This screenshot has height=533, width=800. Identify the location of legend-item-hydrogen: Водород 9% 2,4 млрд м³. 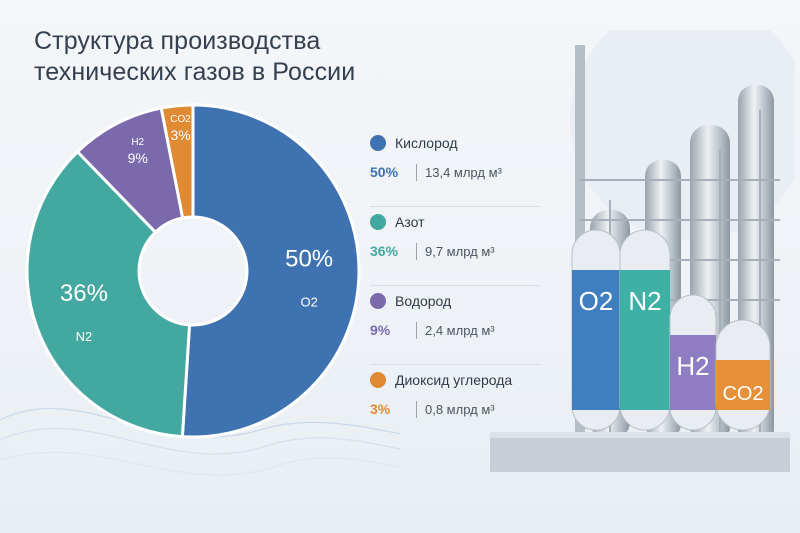
(455, 325).